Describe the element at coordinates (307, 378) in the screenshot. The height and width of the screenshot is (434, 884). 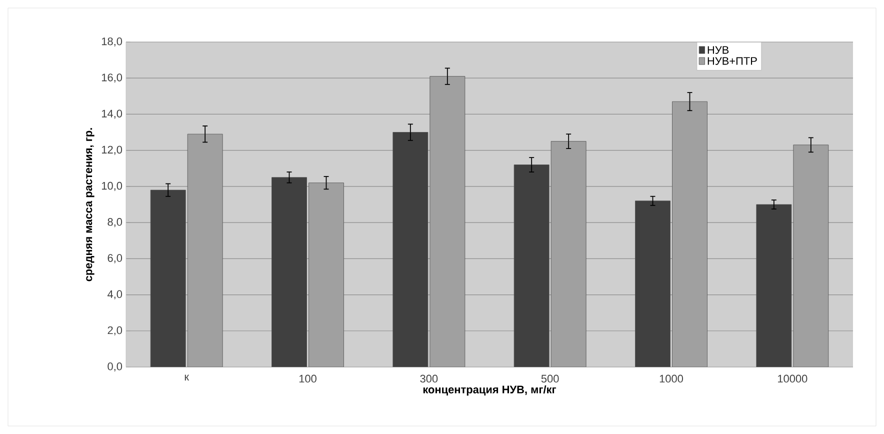
I see `x-tick-label: 100` at that location.